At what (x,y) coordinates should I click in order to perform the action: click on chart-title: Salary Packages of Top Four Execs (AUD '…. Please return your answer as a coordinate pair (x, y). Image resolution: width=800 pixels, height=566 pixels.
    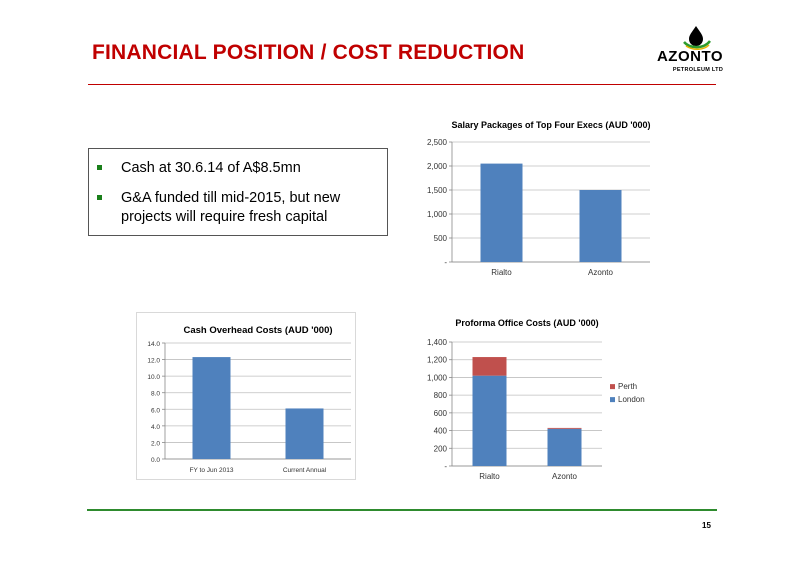
    Looking at the image, I should click on (550, 125).